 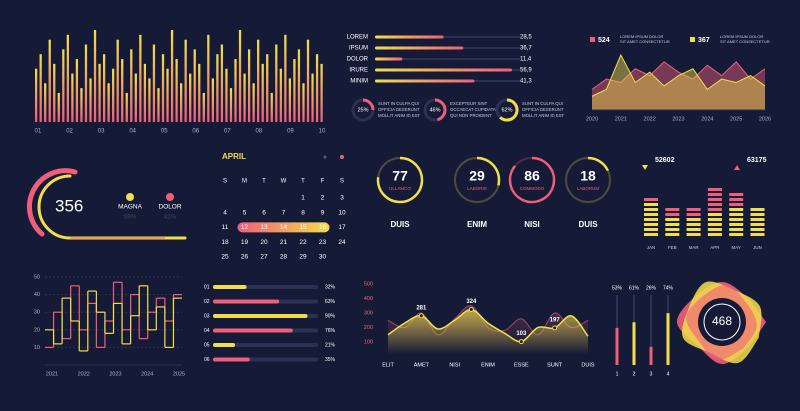 What do you see at coordinates (634, 288) in the screenshot?
I see `text-label: 61%` at bounding box center [634, 288].